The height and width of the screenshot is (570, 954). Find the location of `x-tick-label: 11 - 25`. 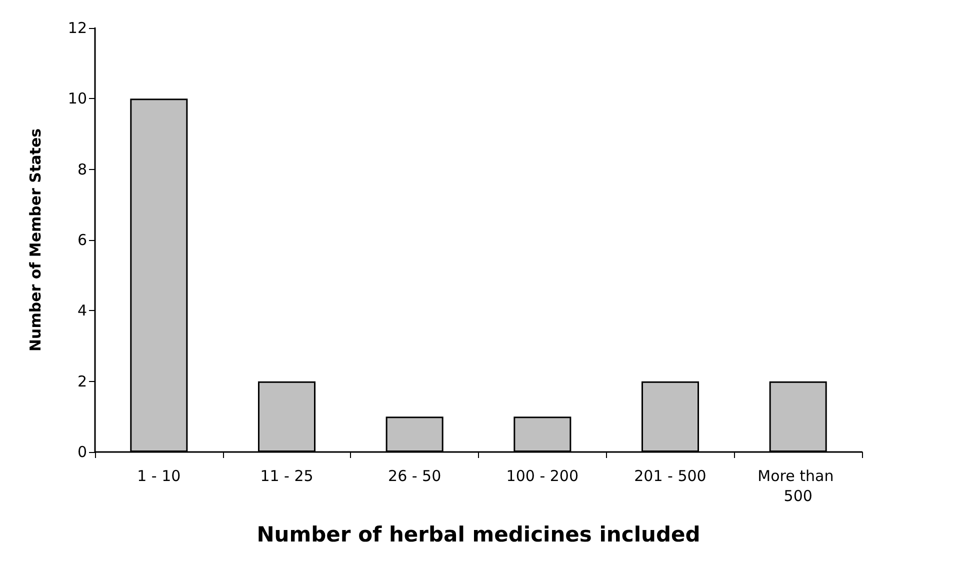

x-tick-label: 11 - 25 is located at coordinates (287, 476).